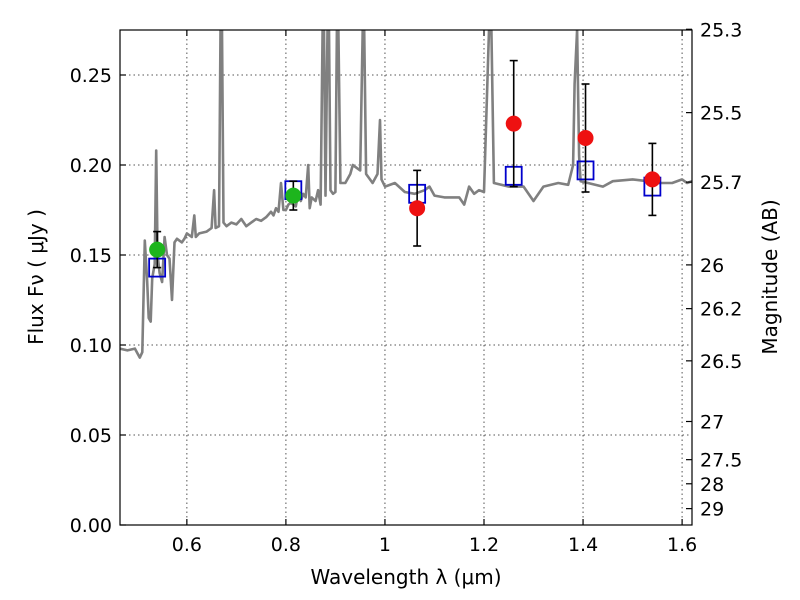 This screenshot has width=800, height=600. What do you see at coordinates (770, 276) in the screenshot?
I see `right-y-axis-label: Magnitude (AB)` at bounding box center [770, 276].